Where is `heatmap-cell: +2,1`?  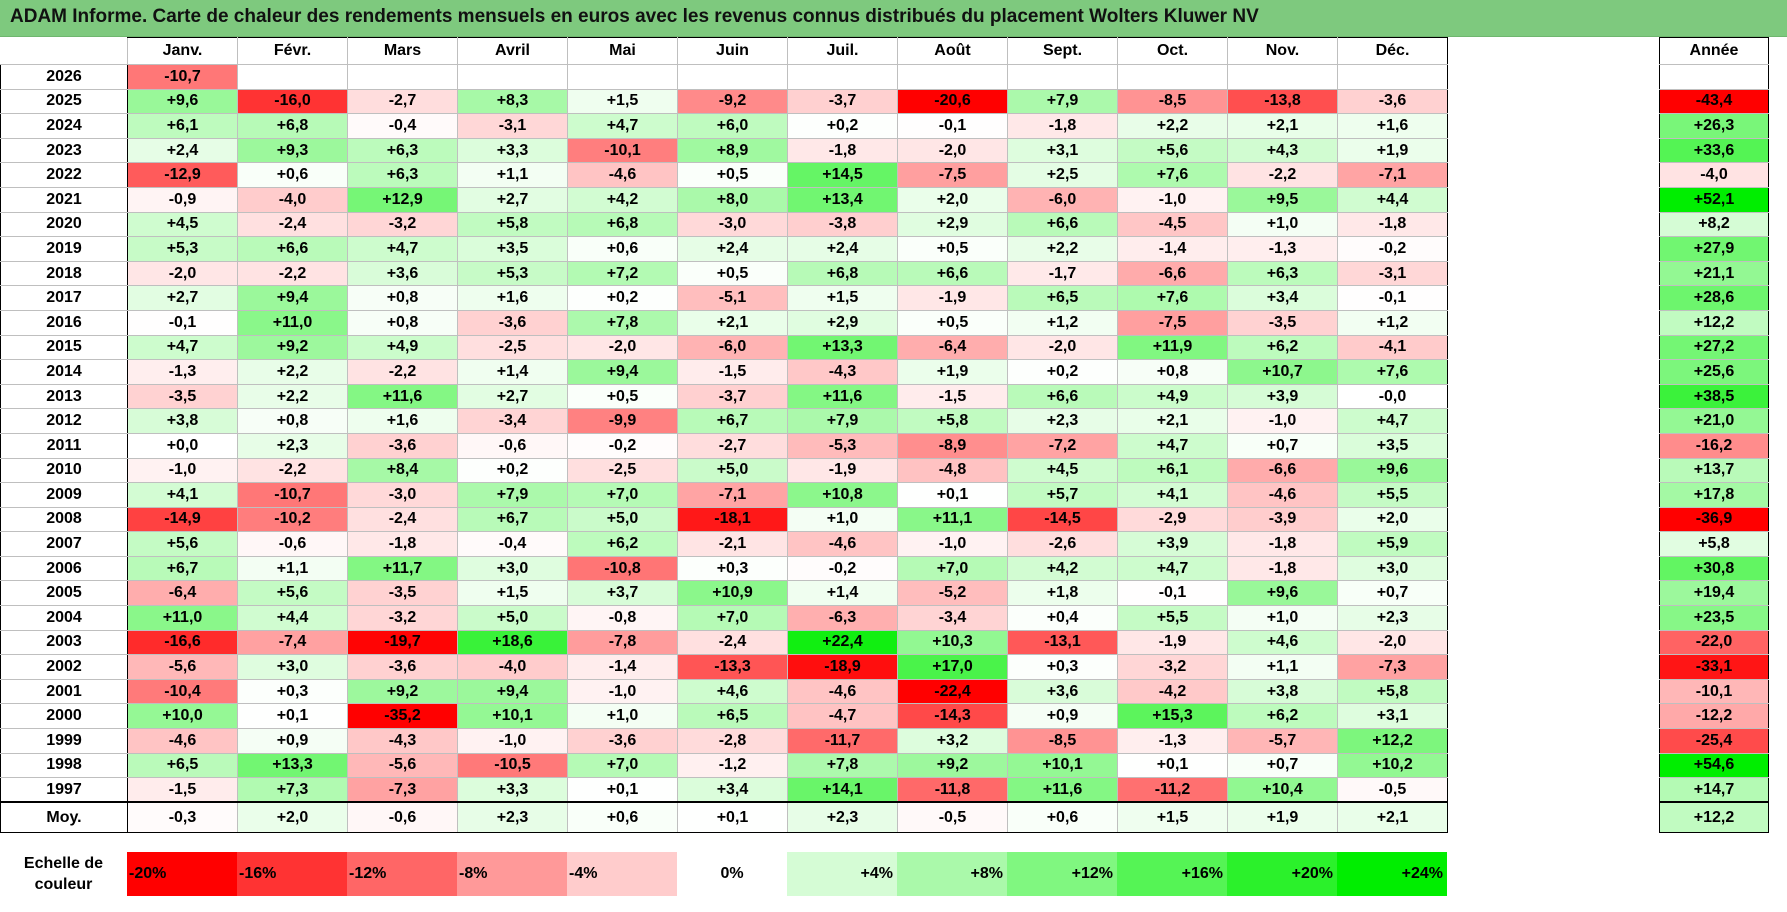 heatmap-cell: +2,1 is located at coordinates (1172, 421).